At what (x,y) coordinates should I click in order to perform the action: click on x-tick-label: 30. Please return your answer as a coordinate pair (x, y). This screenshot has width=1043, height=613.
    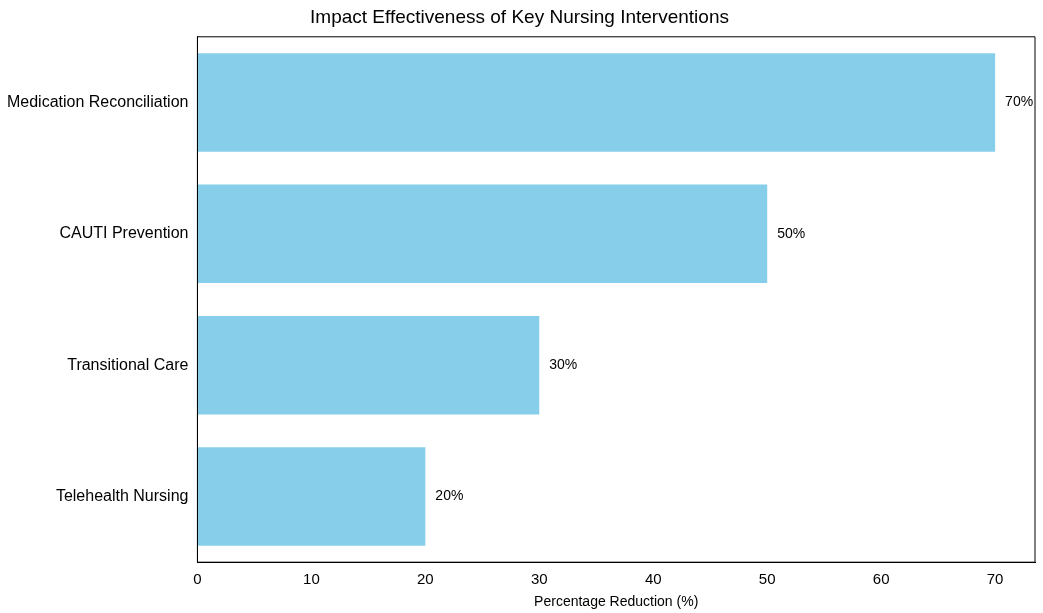
    Looking at the image, I should click on (539, 579).